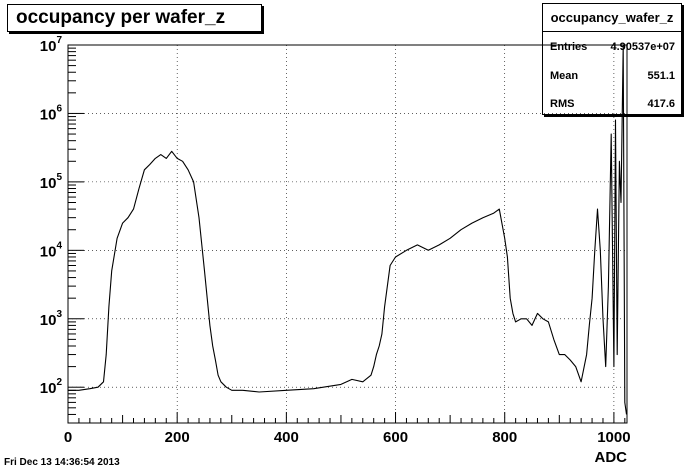  What do you see at coordinates (51, 250) in the screenshot?
I see `y-tick-label: 10⁴` at bounding box center [51, 250].